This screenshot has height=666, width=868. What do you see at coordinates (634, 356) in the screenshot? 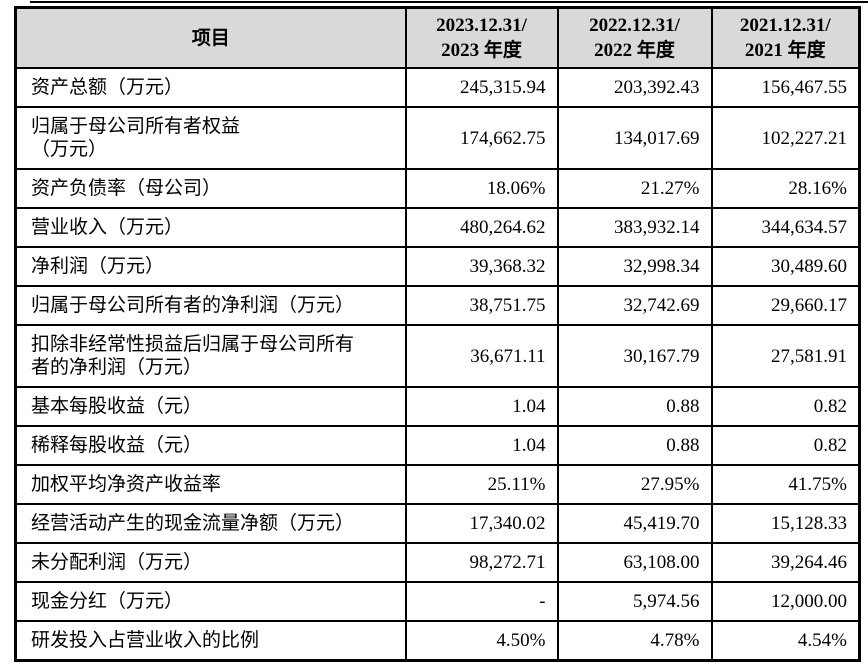
I see `value-cell: 30,167.79` at bounding box center [634, 356].